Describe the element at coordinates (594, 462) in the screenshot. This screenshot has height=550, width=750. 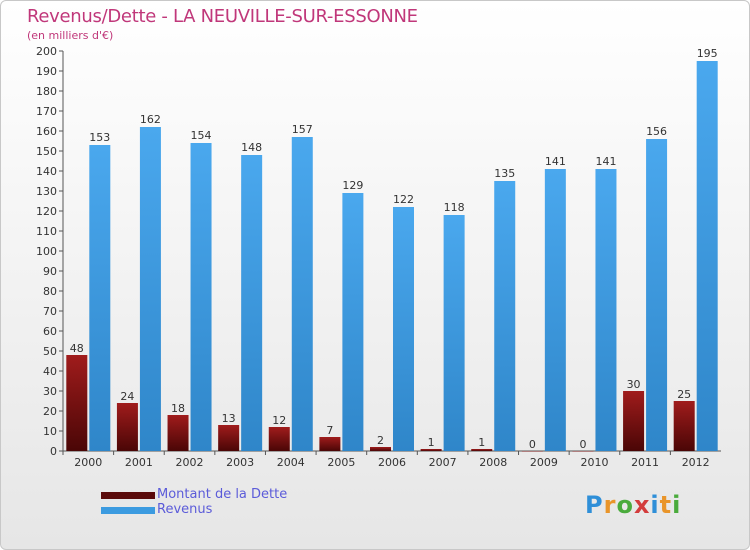
I see `x-tick-label: 2010` at that location.